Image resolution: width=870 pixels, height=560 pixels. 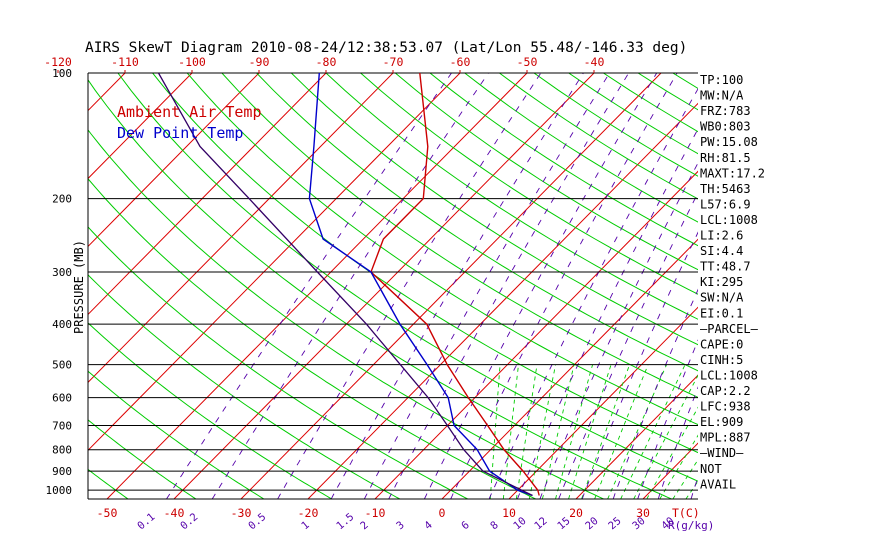 I want to click on index-row: RH:81.5, so click(x=725, y=158).